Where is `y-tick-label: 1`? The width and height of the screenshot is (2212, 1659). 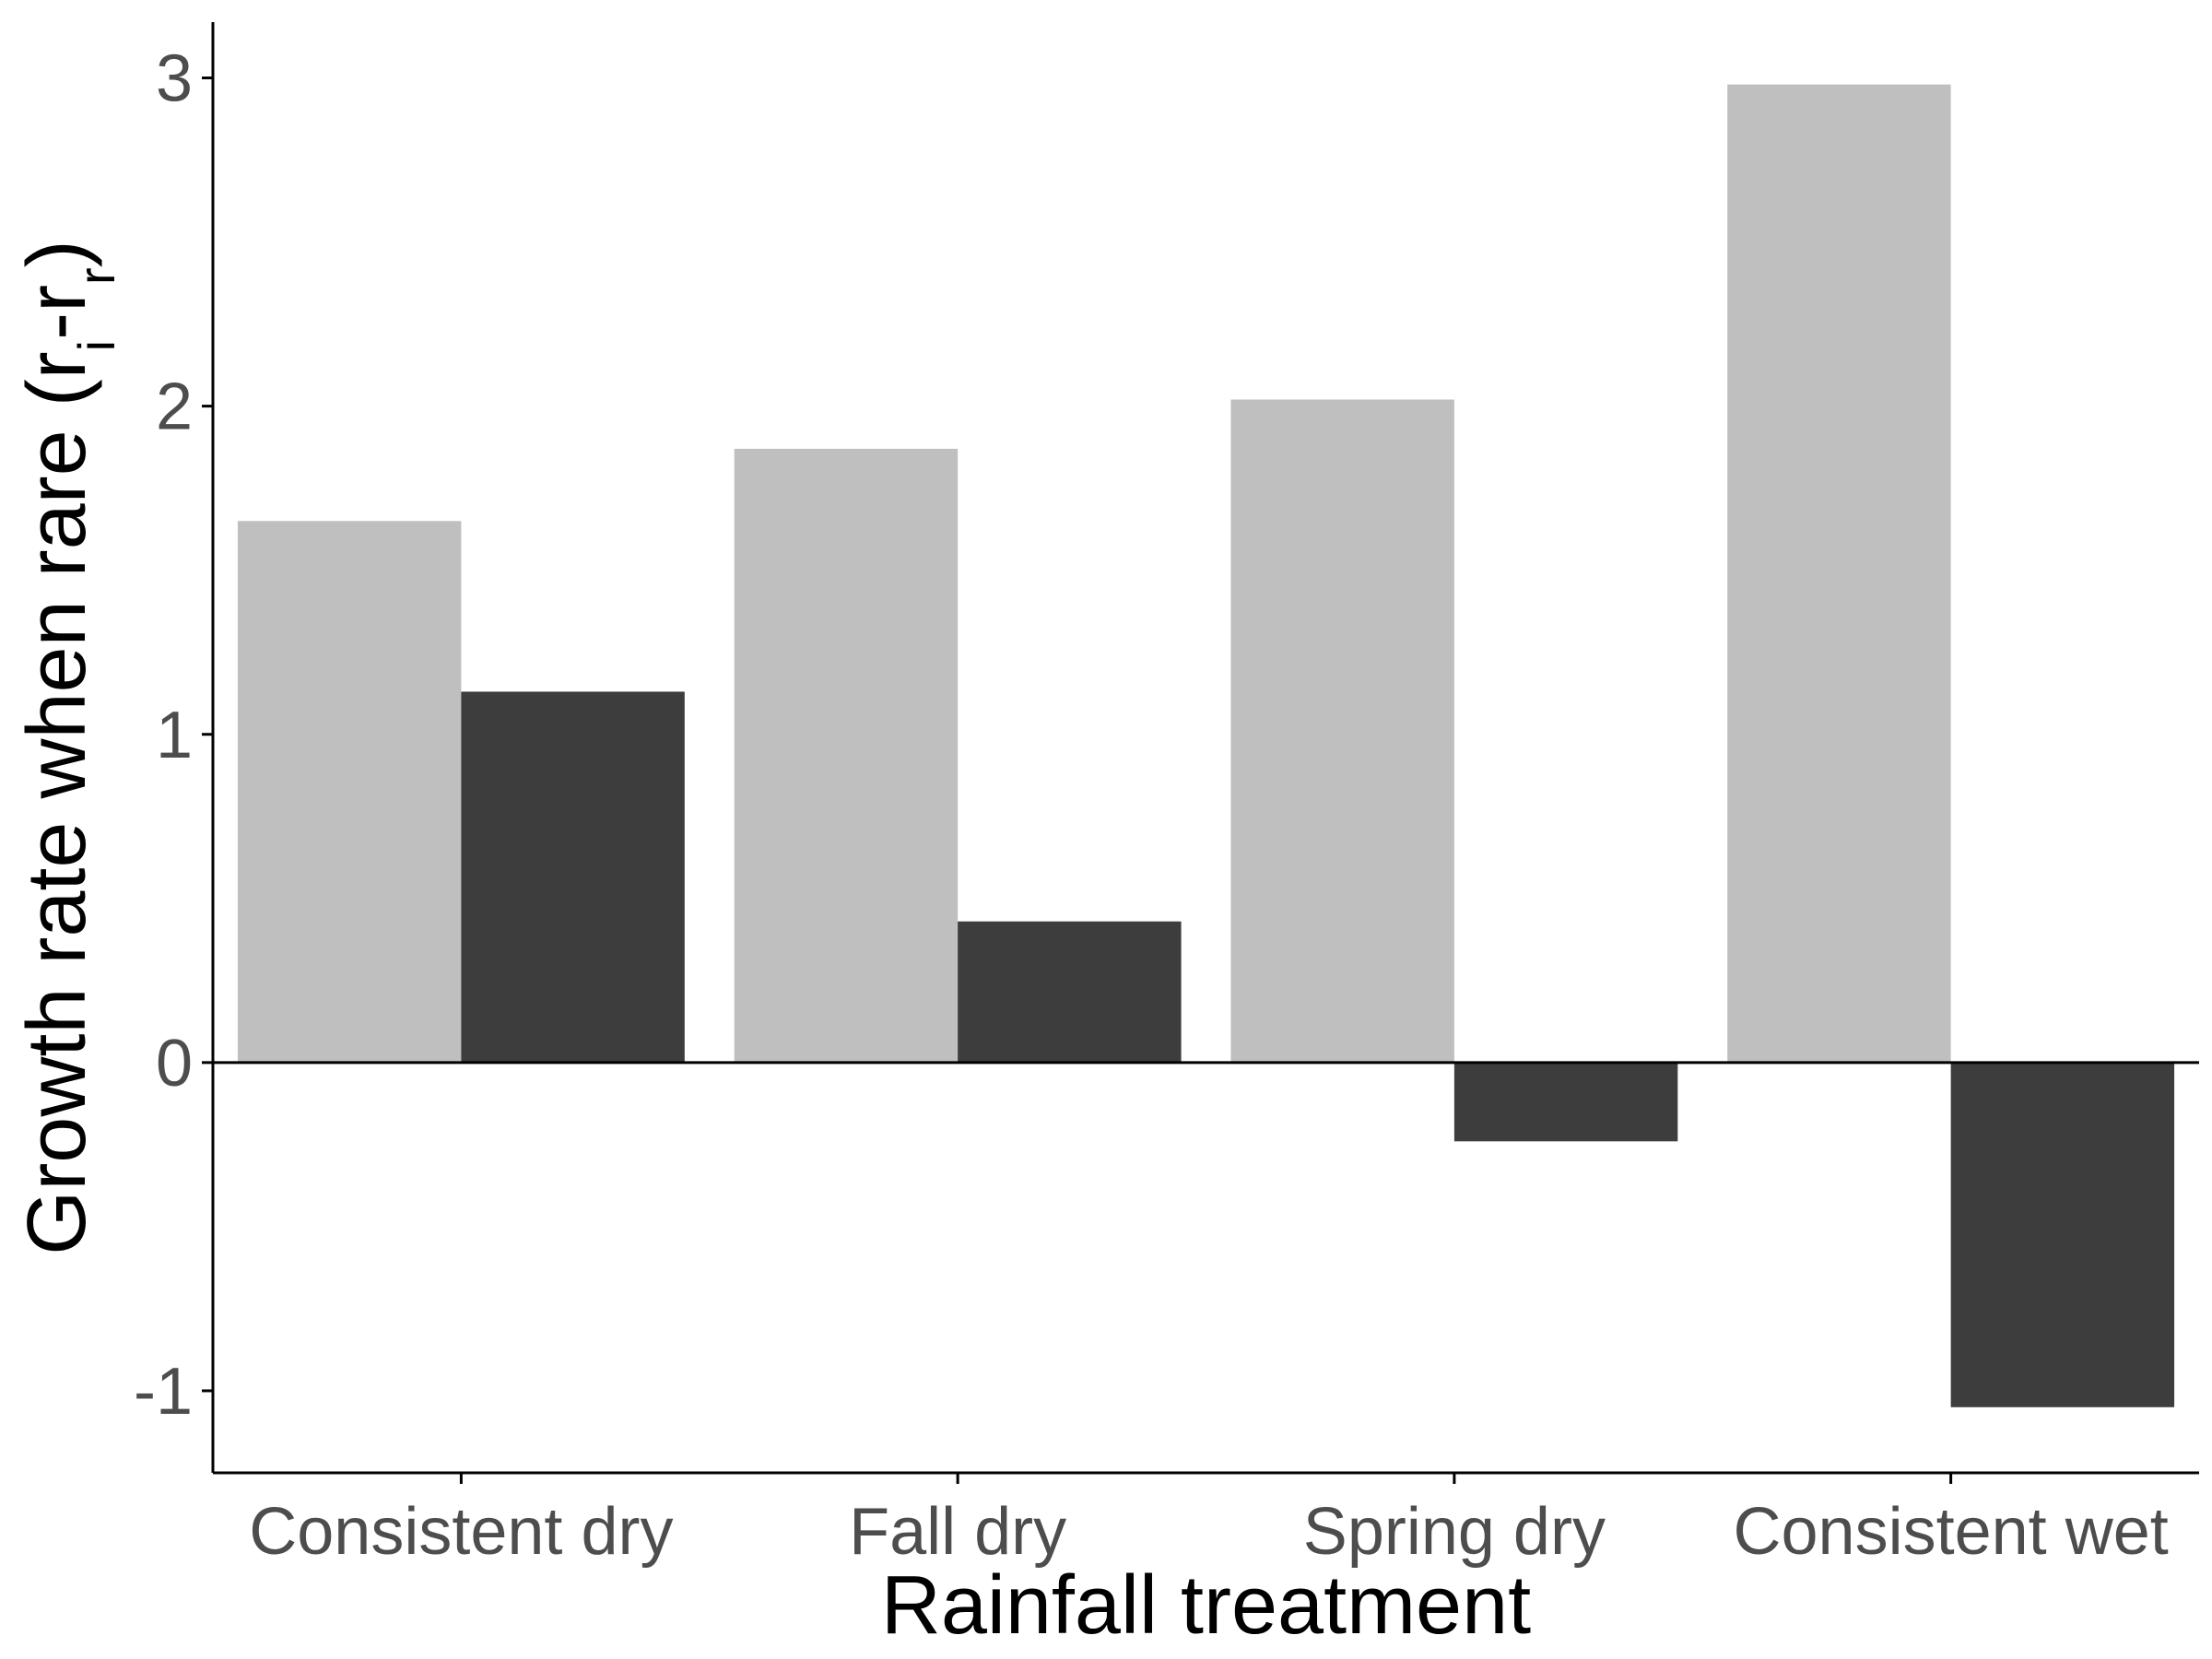 y-tick-label: 1 is located at coordinates (174, 735).